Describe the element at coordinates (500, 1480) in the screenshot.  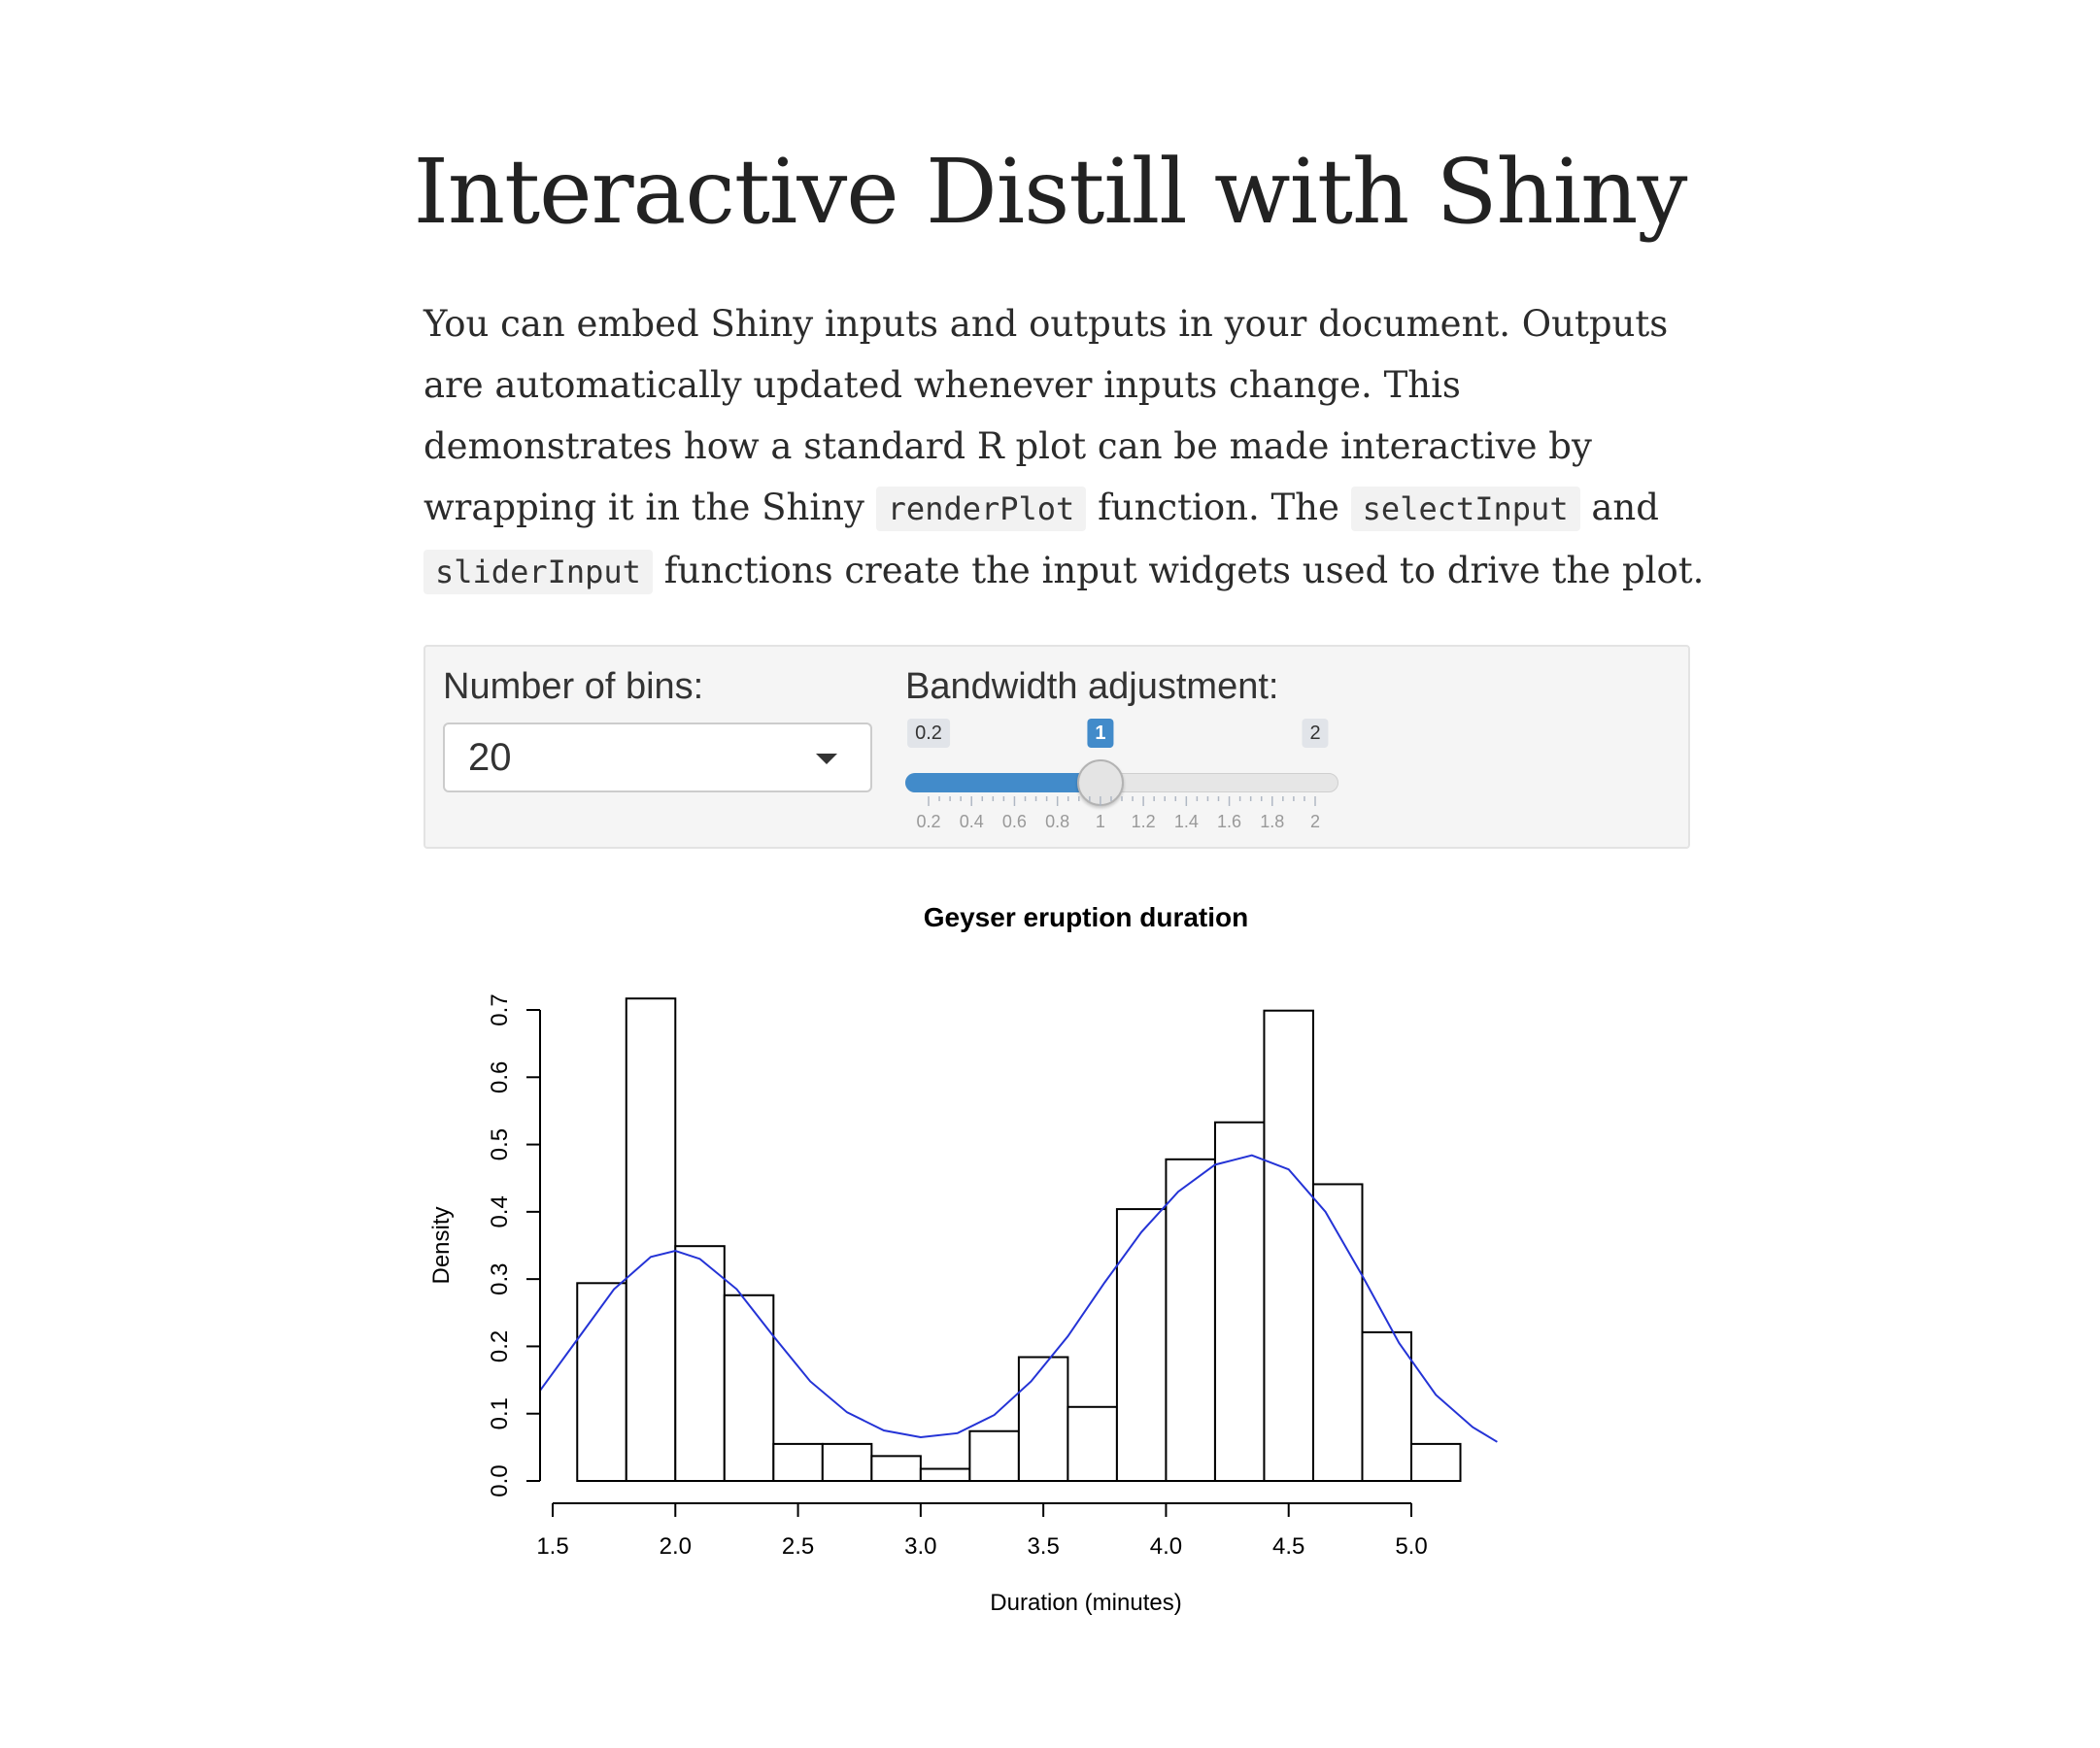
I see `y-tick-label: 0.0` at that location.